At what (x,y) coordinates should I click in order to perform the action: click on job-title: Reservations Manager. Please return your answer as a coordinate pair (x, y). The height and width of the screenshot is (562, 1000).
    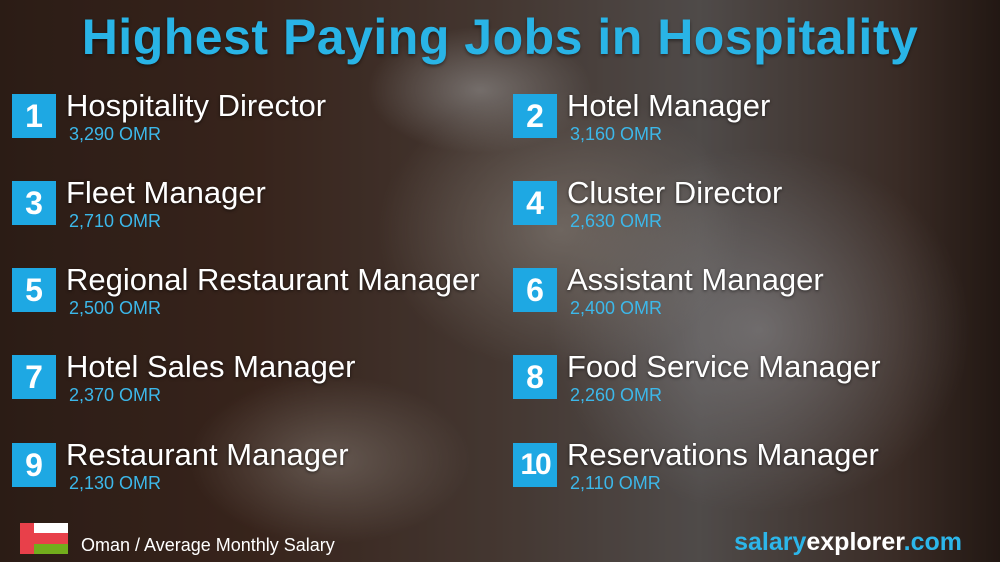
    Looking at the image, I should click on (723, 454).